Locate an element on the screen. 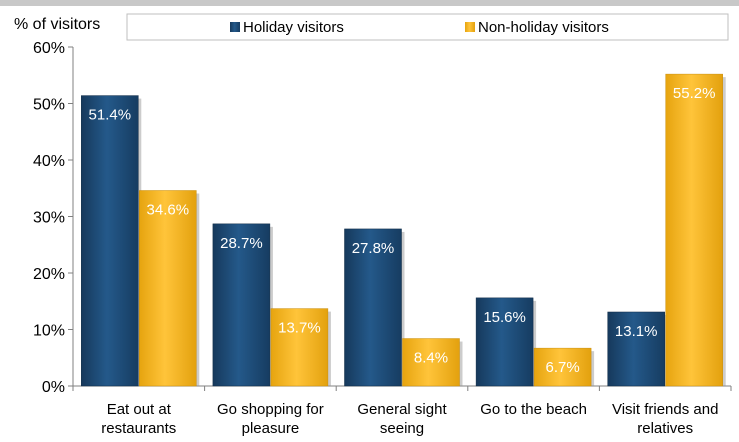 The height and width of the screenshot is (442, 739). category-label: Go shopping for is located at coordinates (270, 409).